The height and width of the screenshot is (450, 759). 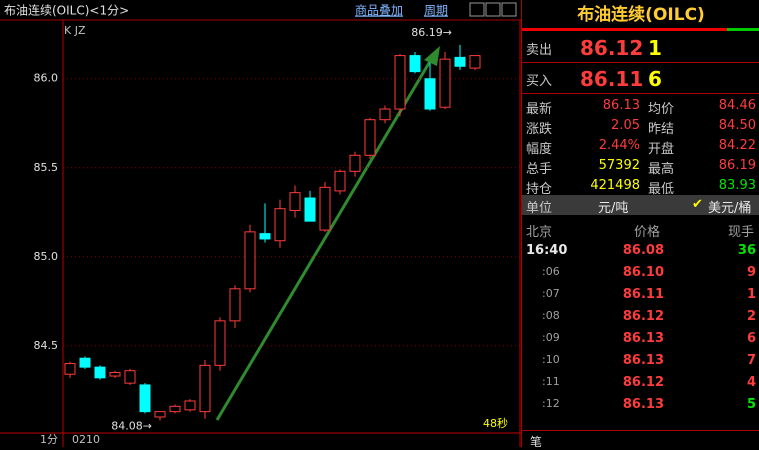 What do you see at coordinates (551, 403) in the screenshot?
I see `trade-time: :12` at bounding box center [551, 403].